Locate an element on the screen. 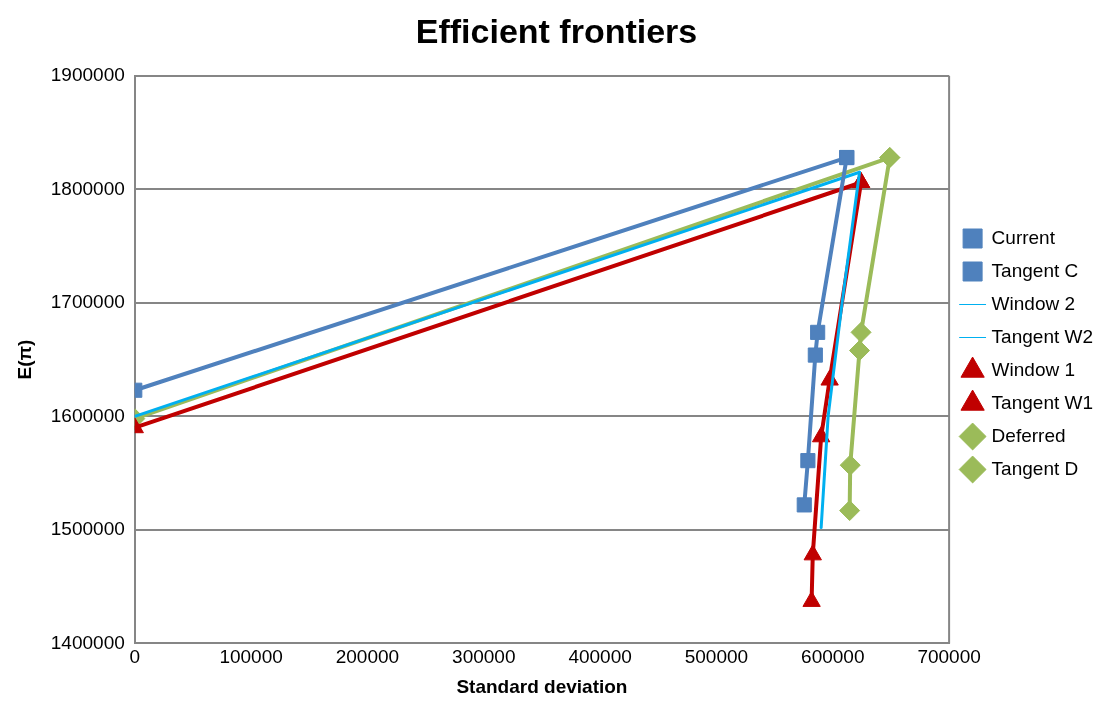 The image size is (1113, 708). x-tick-label: 0 is located at coordinates (135, 657).